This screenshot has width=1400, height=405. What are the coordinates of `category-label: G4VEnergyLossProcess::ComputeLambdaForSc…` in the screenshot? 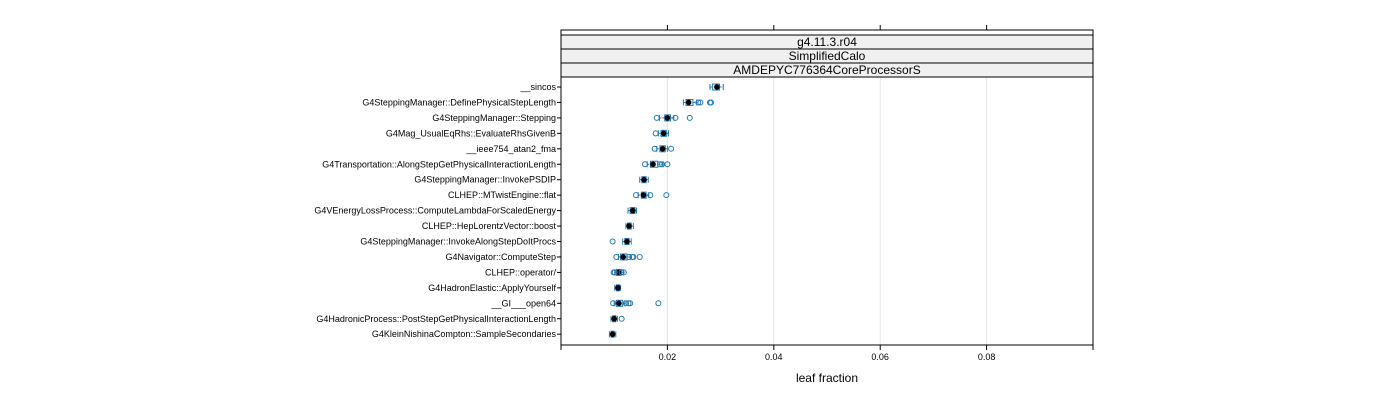 It's located at (435, 211).